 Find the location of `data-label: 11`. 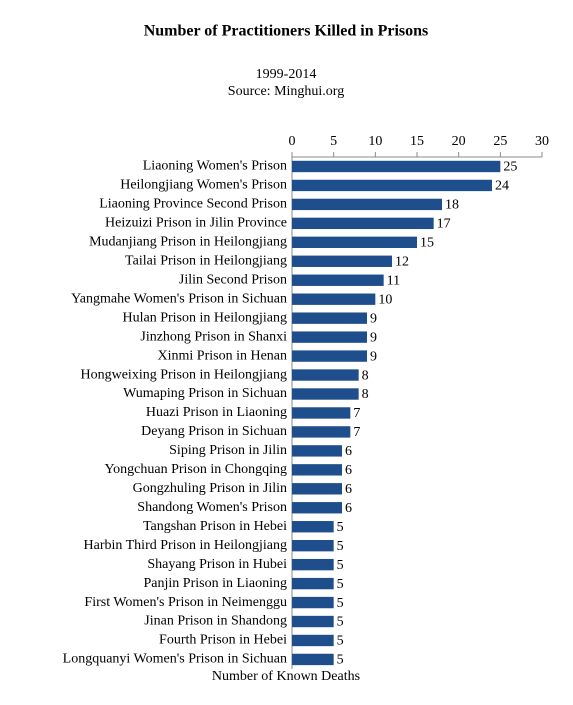

data-label: 11 is located at coordinates (393, 280).